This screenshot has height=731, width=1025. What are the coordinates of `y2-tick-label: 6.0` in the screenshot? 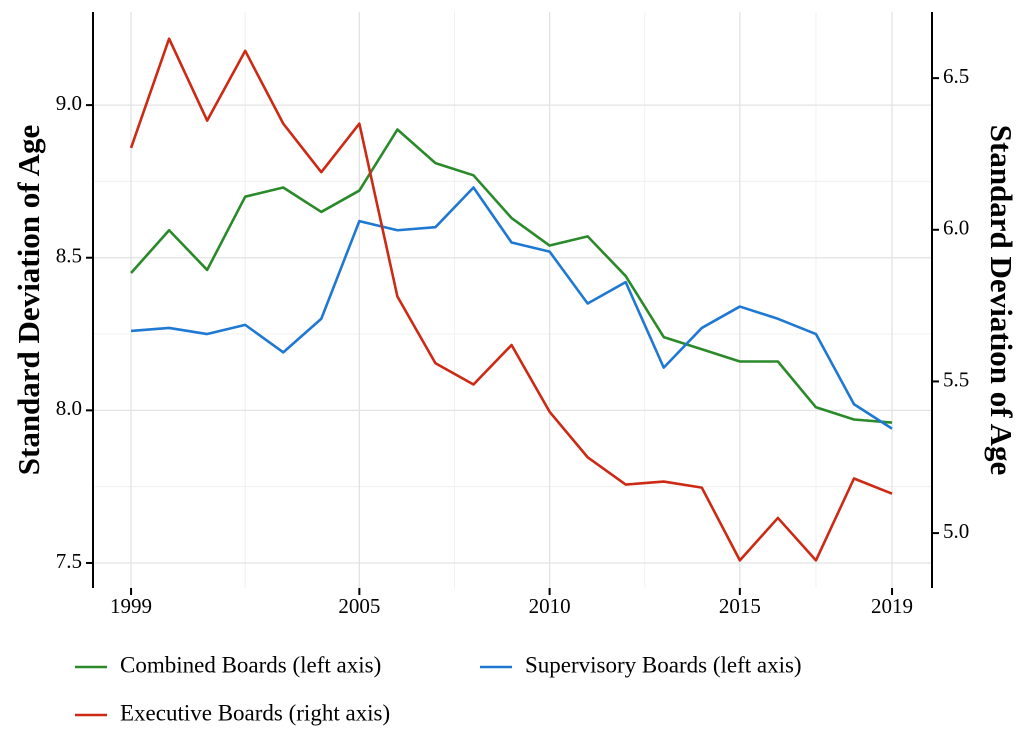 It's located at (956, 228).